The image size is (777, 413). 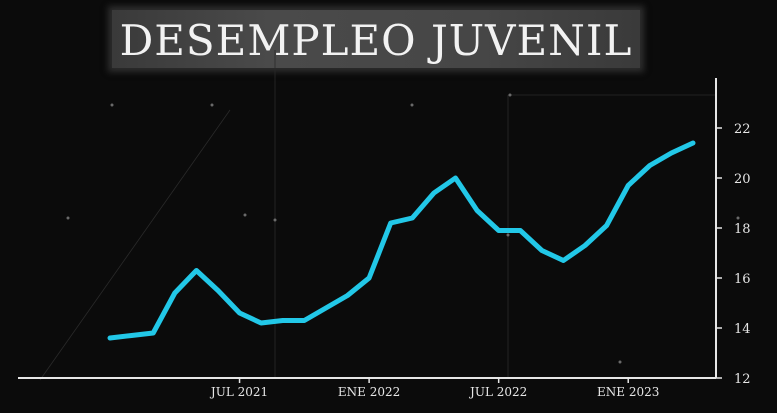 I want to click on y-tick-label: 20, so click(x=742, y=179).